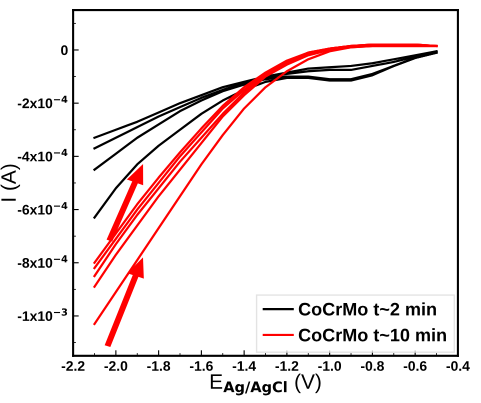 This screenshot has width=481, height=403. I want to click on x-tick-label: -0.6, so click(415, 366).